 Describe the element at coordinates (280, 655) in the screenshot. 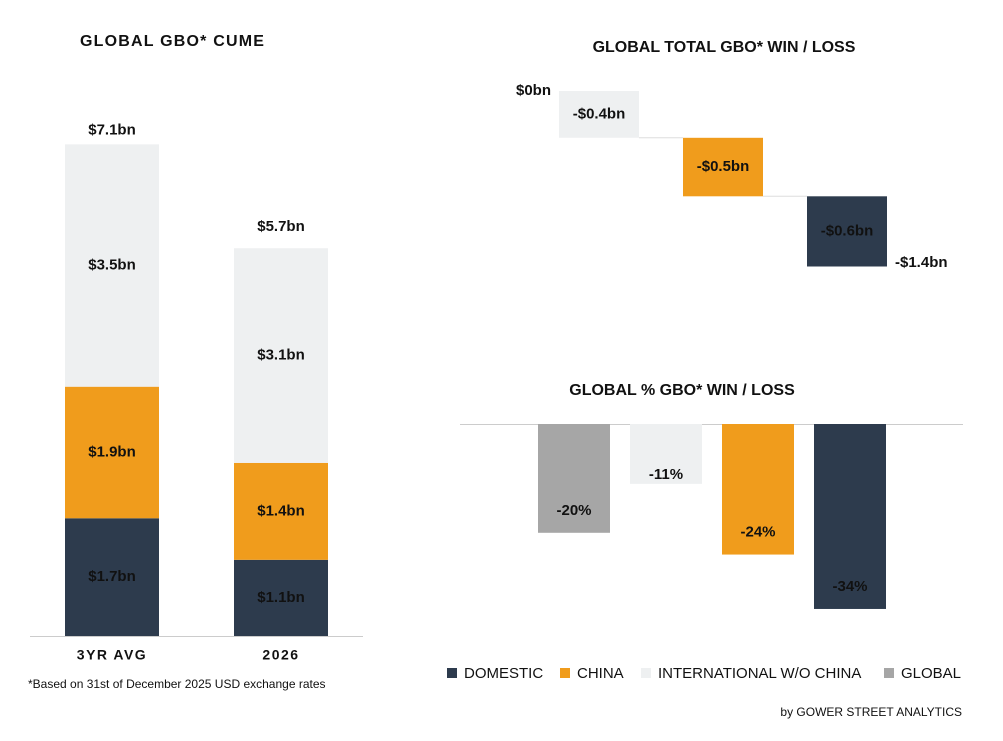

I see `x-tick-label: 2026` at that location.